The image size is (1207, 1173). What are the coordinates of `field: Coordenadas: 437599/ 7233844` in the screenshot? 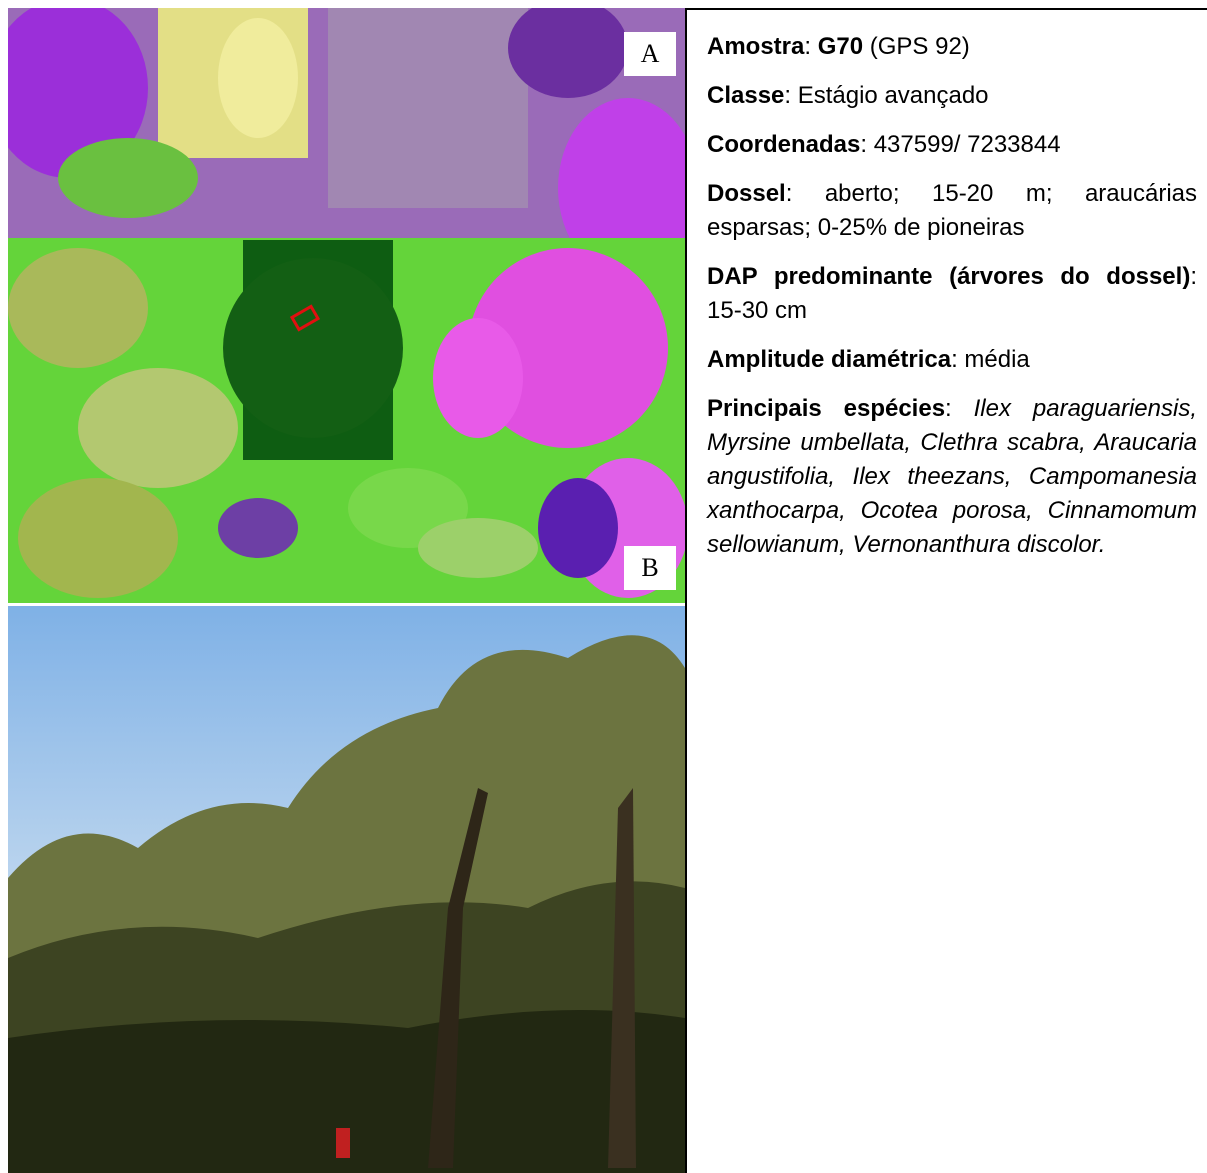 It's located at (952, 145).